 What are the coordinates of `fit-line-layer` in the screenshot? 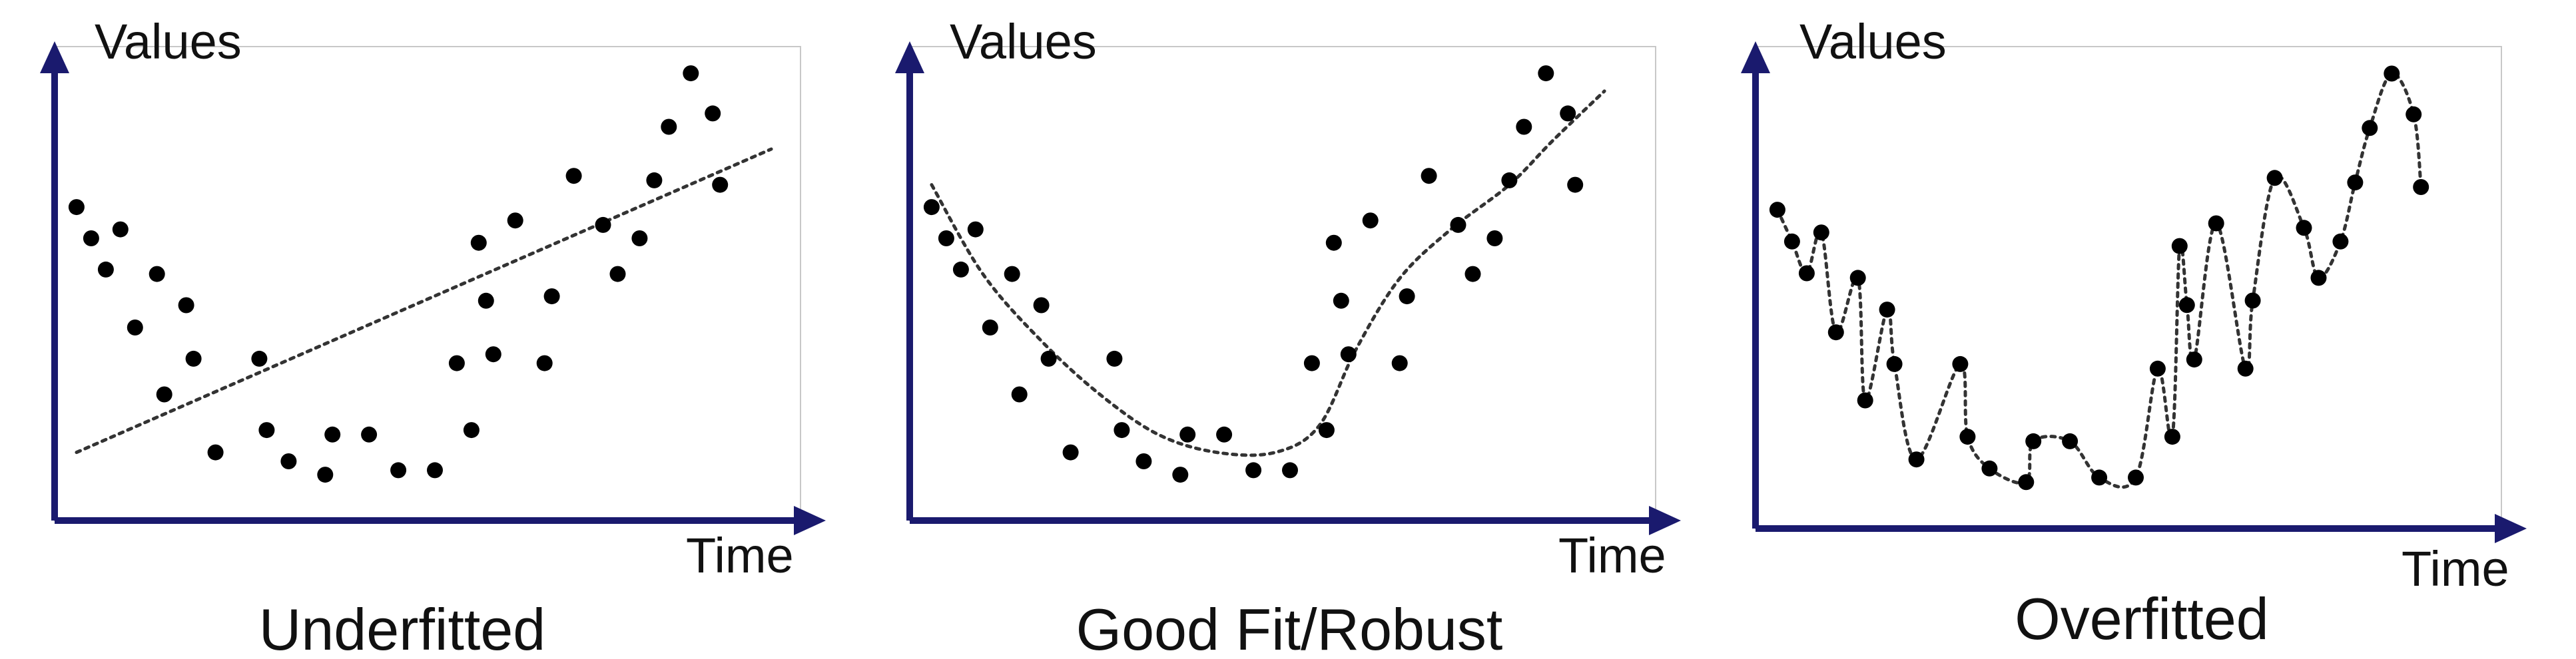 It's located at (424, 301).